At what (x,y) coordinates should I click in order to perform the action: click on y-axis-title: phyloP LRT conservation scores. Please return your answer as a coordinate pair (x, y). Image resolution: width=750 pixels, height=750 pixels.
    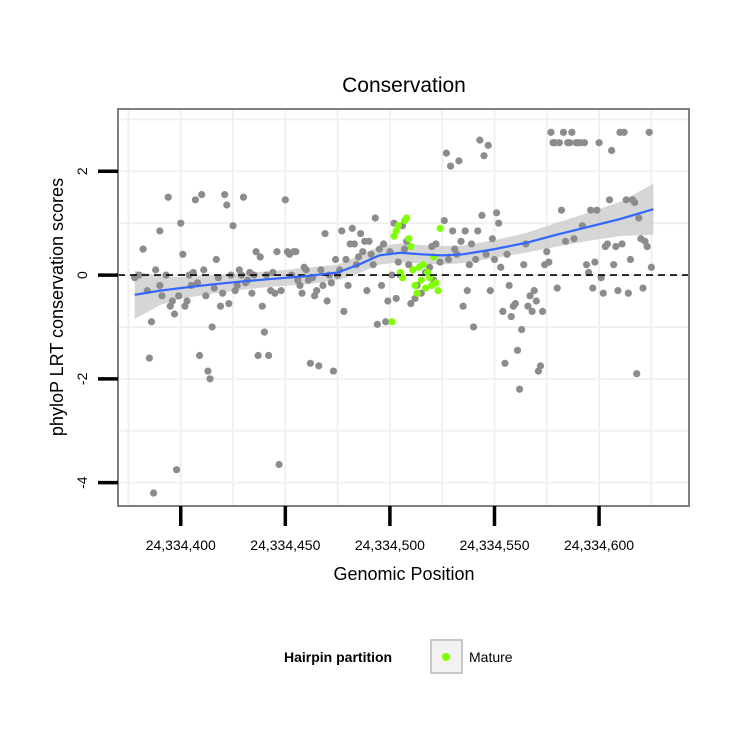
    Looking at the image, I should click on (57, 307).